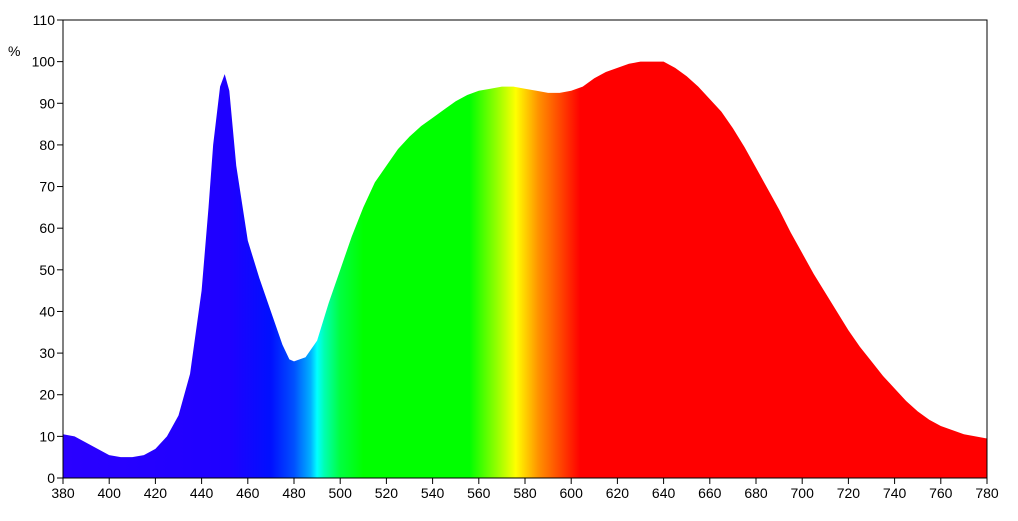 The height and width of the screenshot is (521, 1018). Describe the element at coordinates (341, 493) in the screenshot. I see `x-tick-label: 500` at that location.